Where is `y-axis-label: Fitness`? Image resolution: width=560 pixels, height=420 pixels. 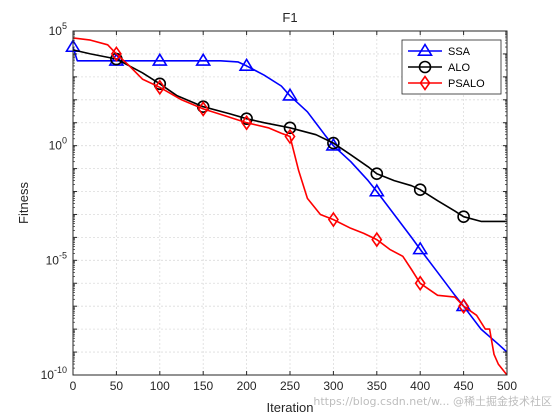 y-axis-label: Fitness is located at coordinates (23, 203).